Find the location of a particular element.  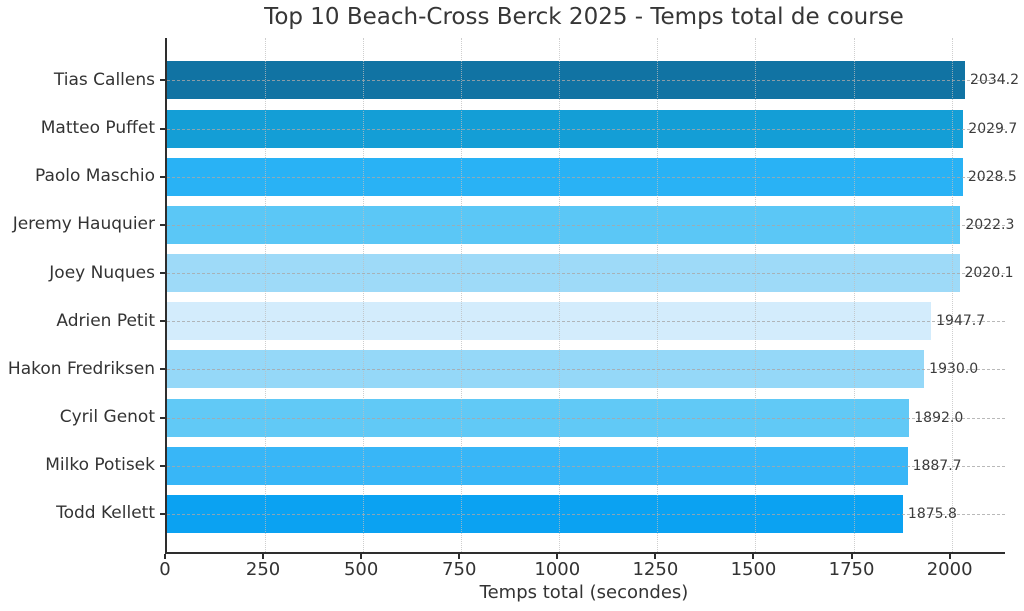

y-tick-label: Matteo Puffet is located at coordinates (97, 128).